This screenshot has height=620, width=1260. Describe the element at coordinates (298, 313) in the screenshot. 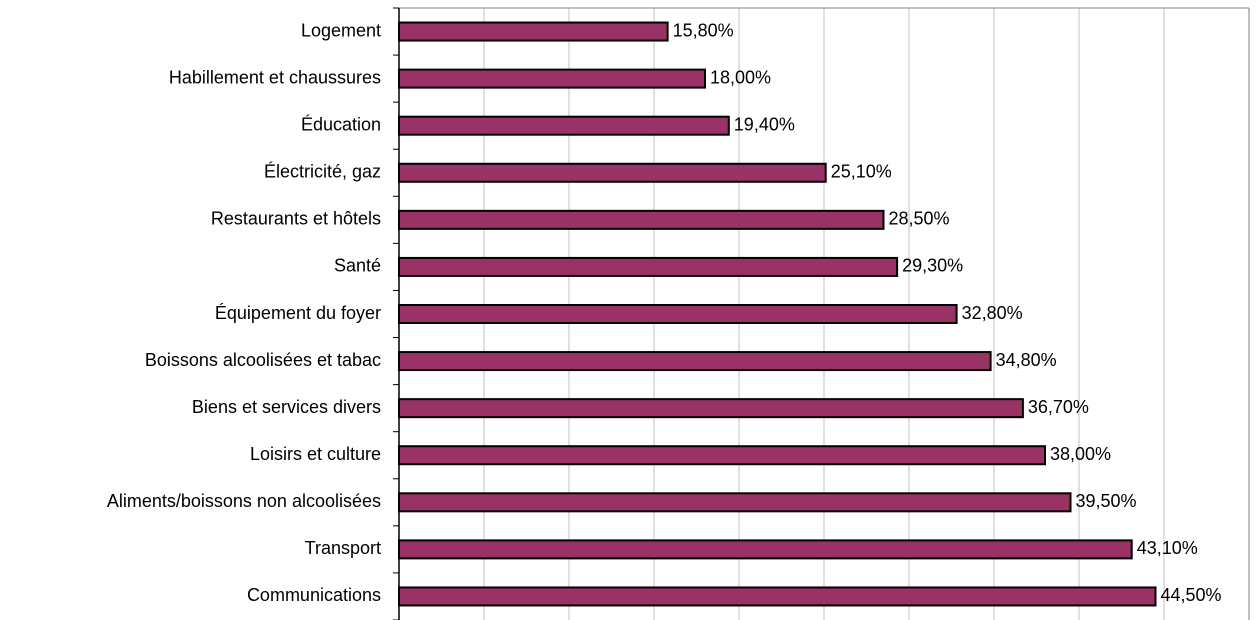

I see `y-tick-label: Équipement du foyer` at that location.